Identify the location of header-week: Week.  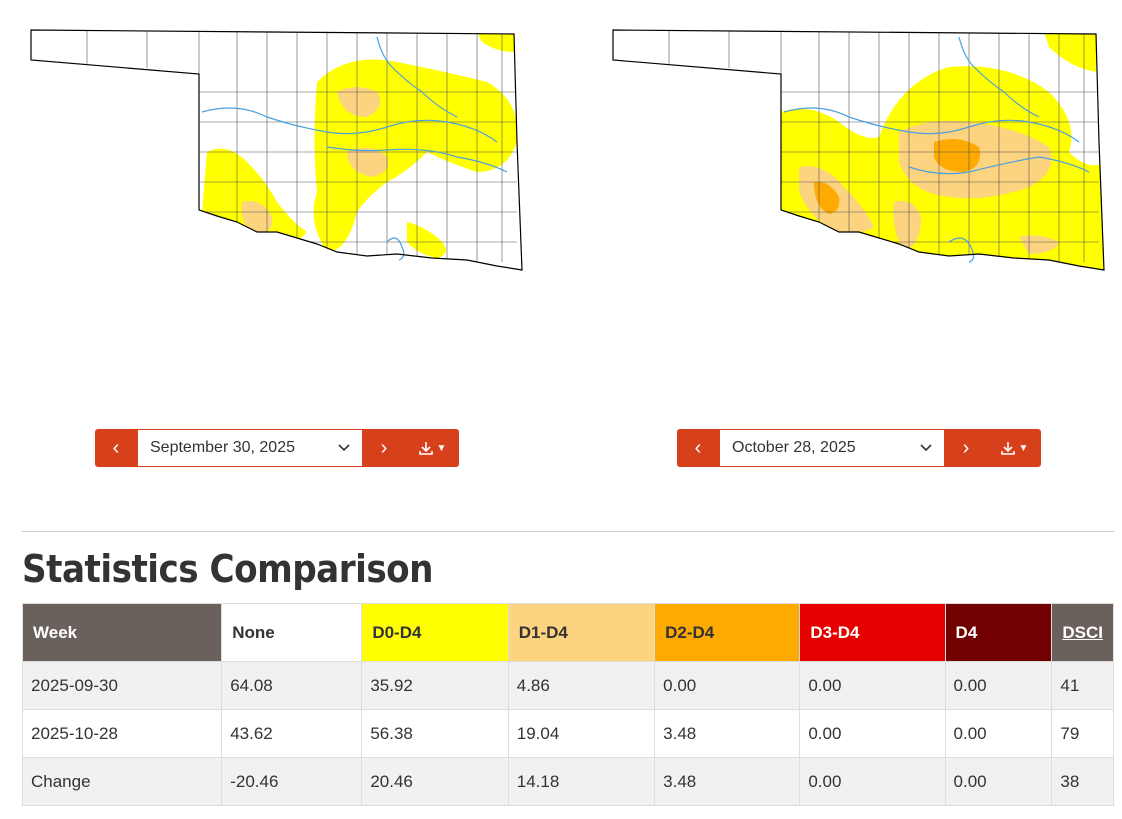
(122, 632).